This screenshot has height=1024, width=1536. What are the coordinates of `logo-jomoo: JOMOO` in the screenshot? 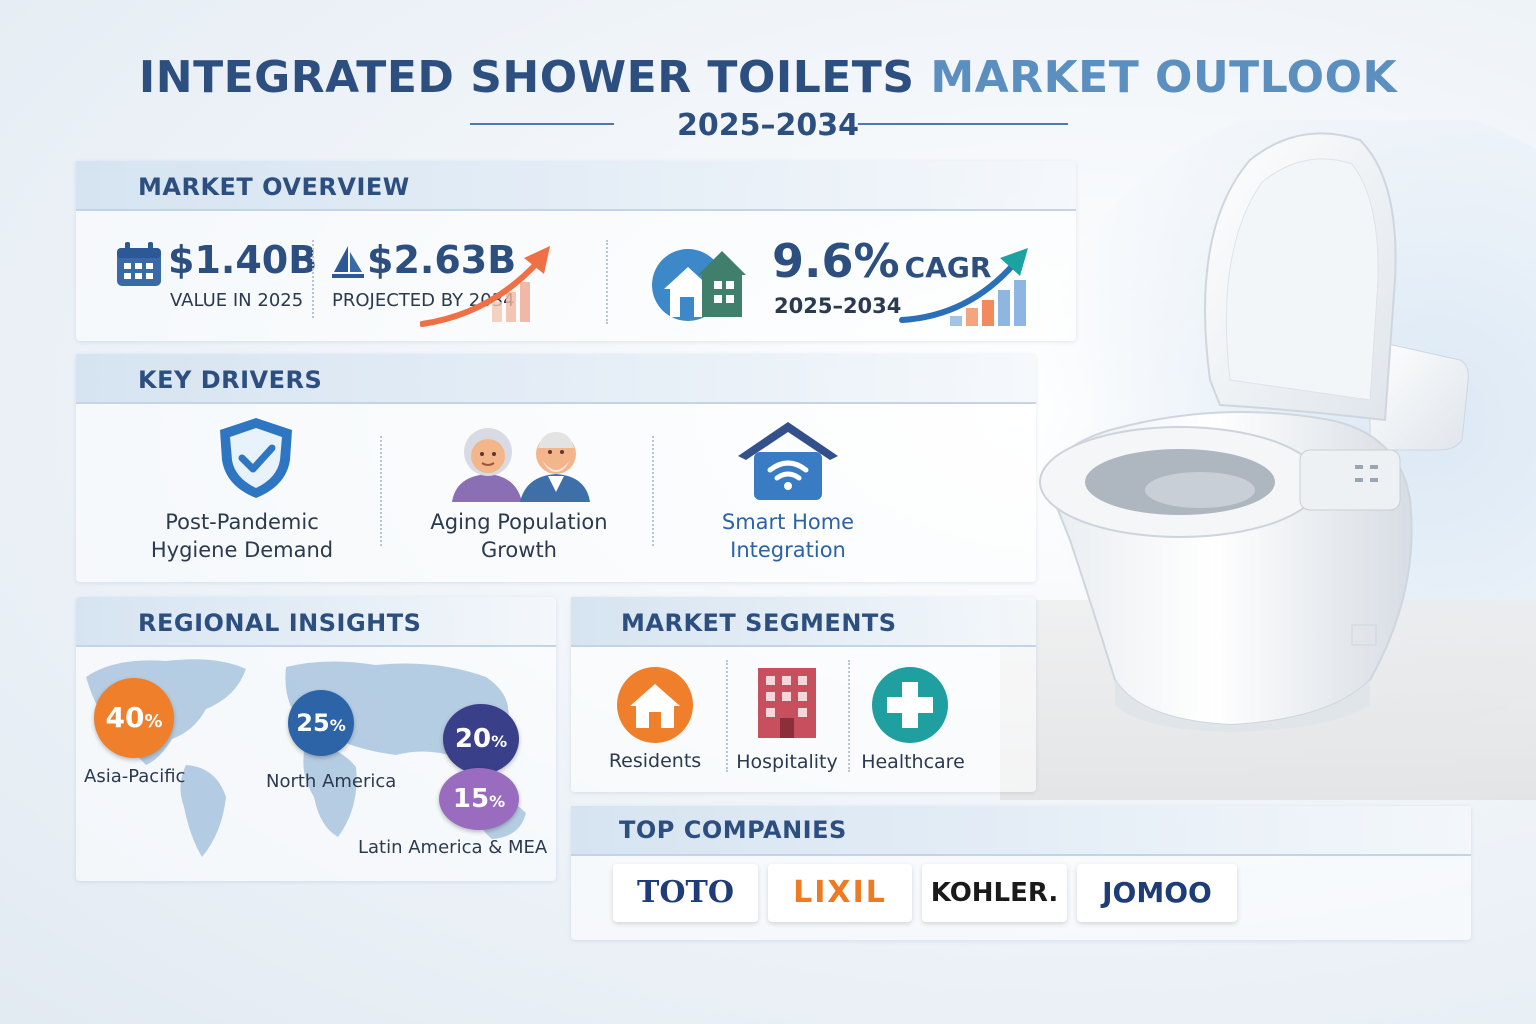 It's located at (1157, 893).